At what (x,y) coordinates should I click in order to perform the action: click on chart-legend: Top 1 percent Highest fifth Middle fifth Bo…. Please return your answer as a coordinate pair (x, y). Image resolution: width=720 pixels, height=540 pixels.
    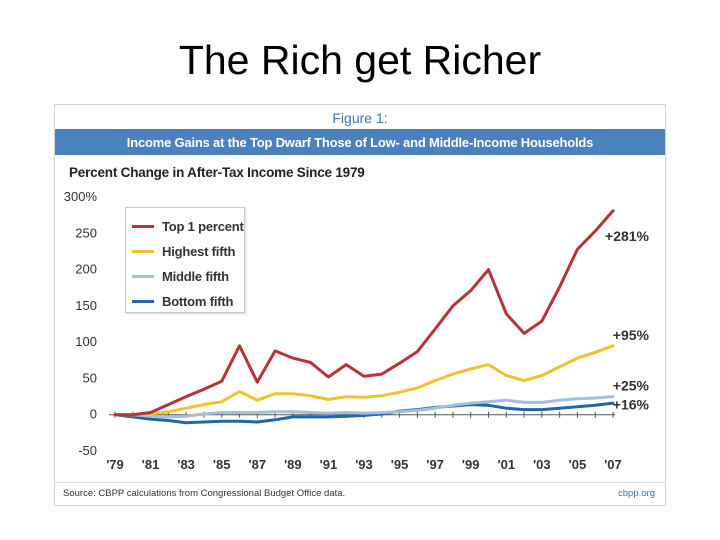
    Looking at the image, I should click on (185, 260).